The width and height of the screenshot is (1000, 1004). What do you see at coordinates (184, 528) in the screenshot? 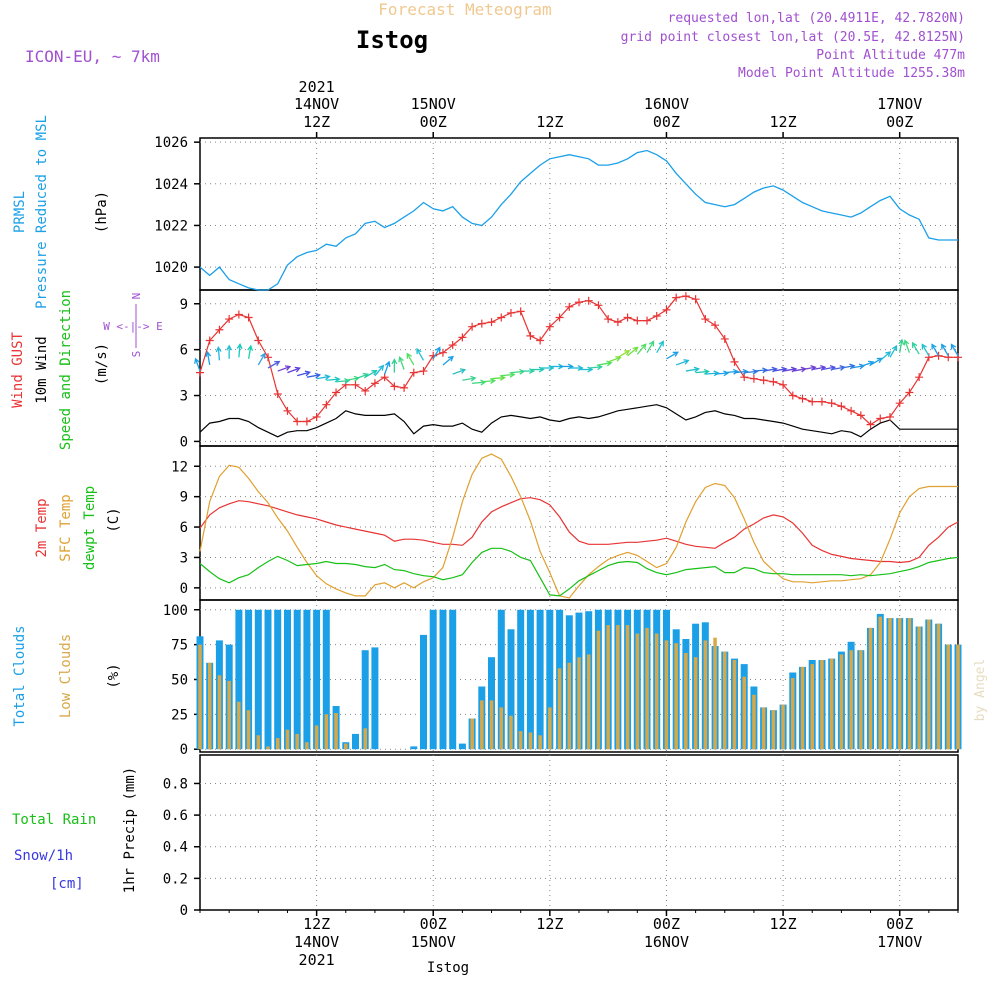
I see `temp-ytick-label: 6` at bounding box center [184, 528].